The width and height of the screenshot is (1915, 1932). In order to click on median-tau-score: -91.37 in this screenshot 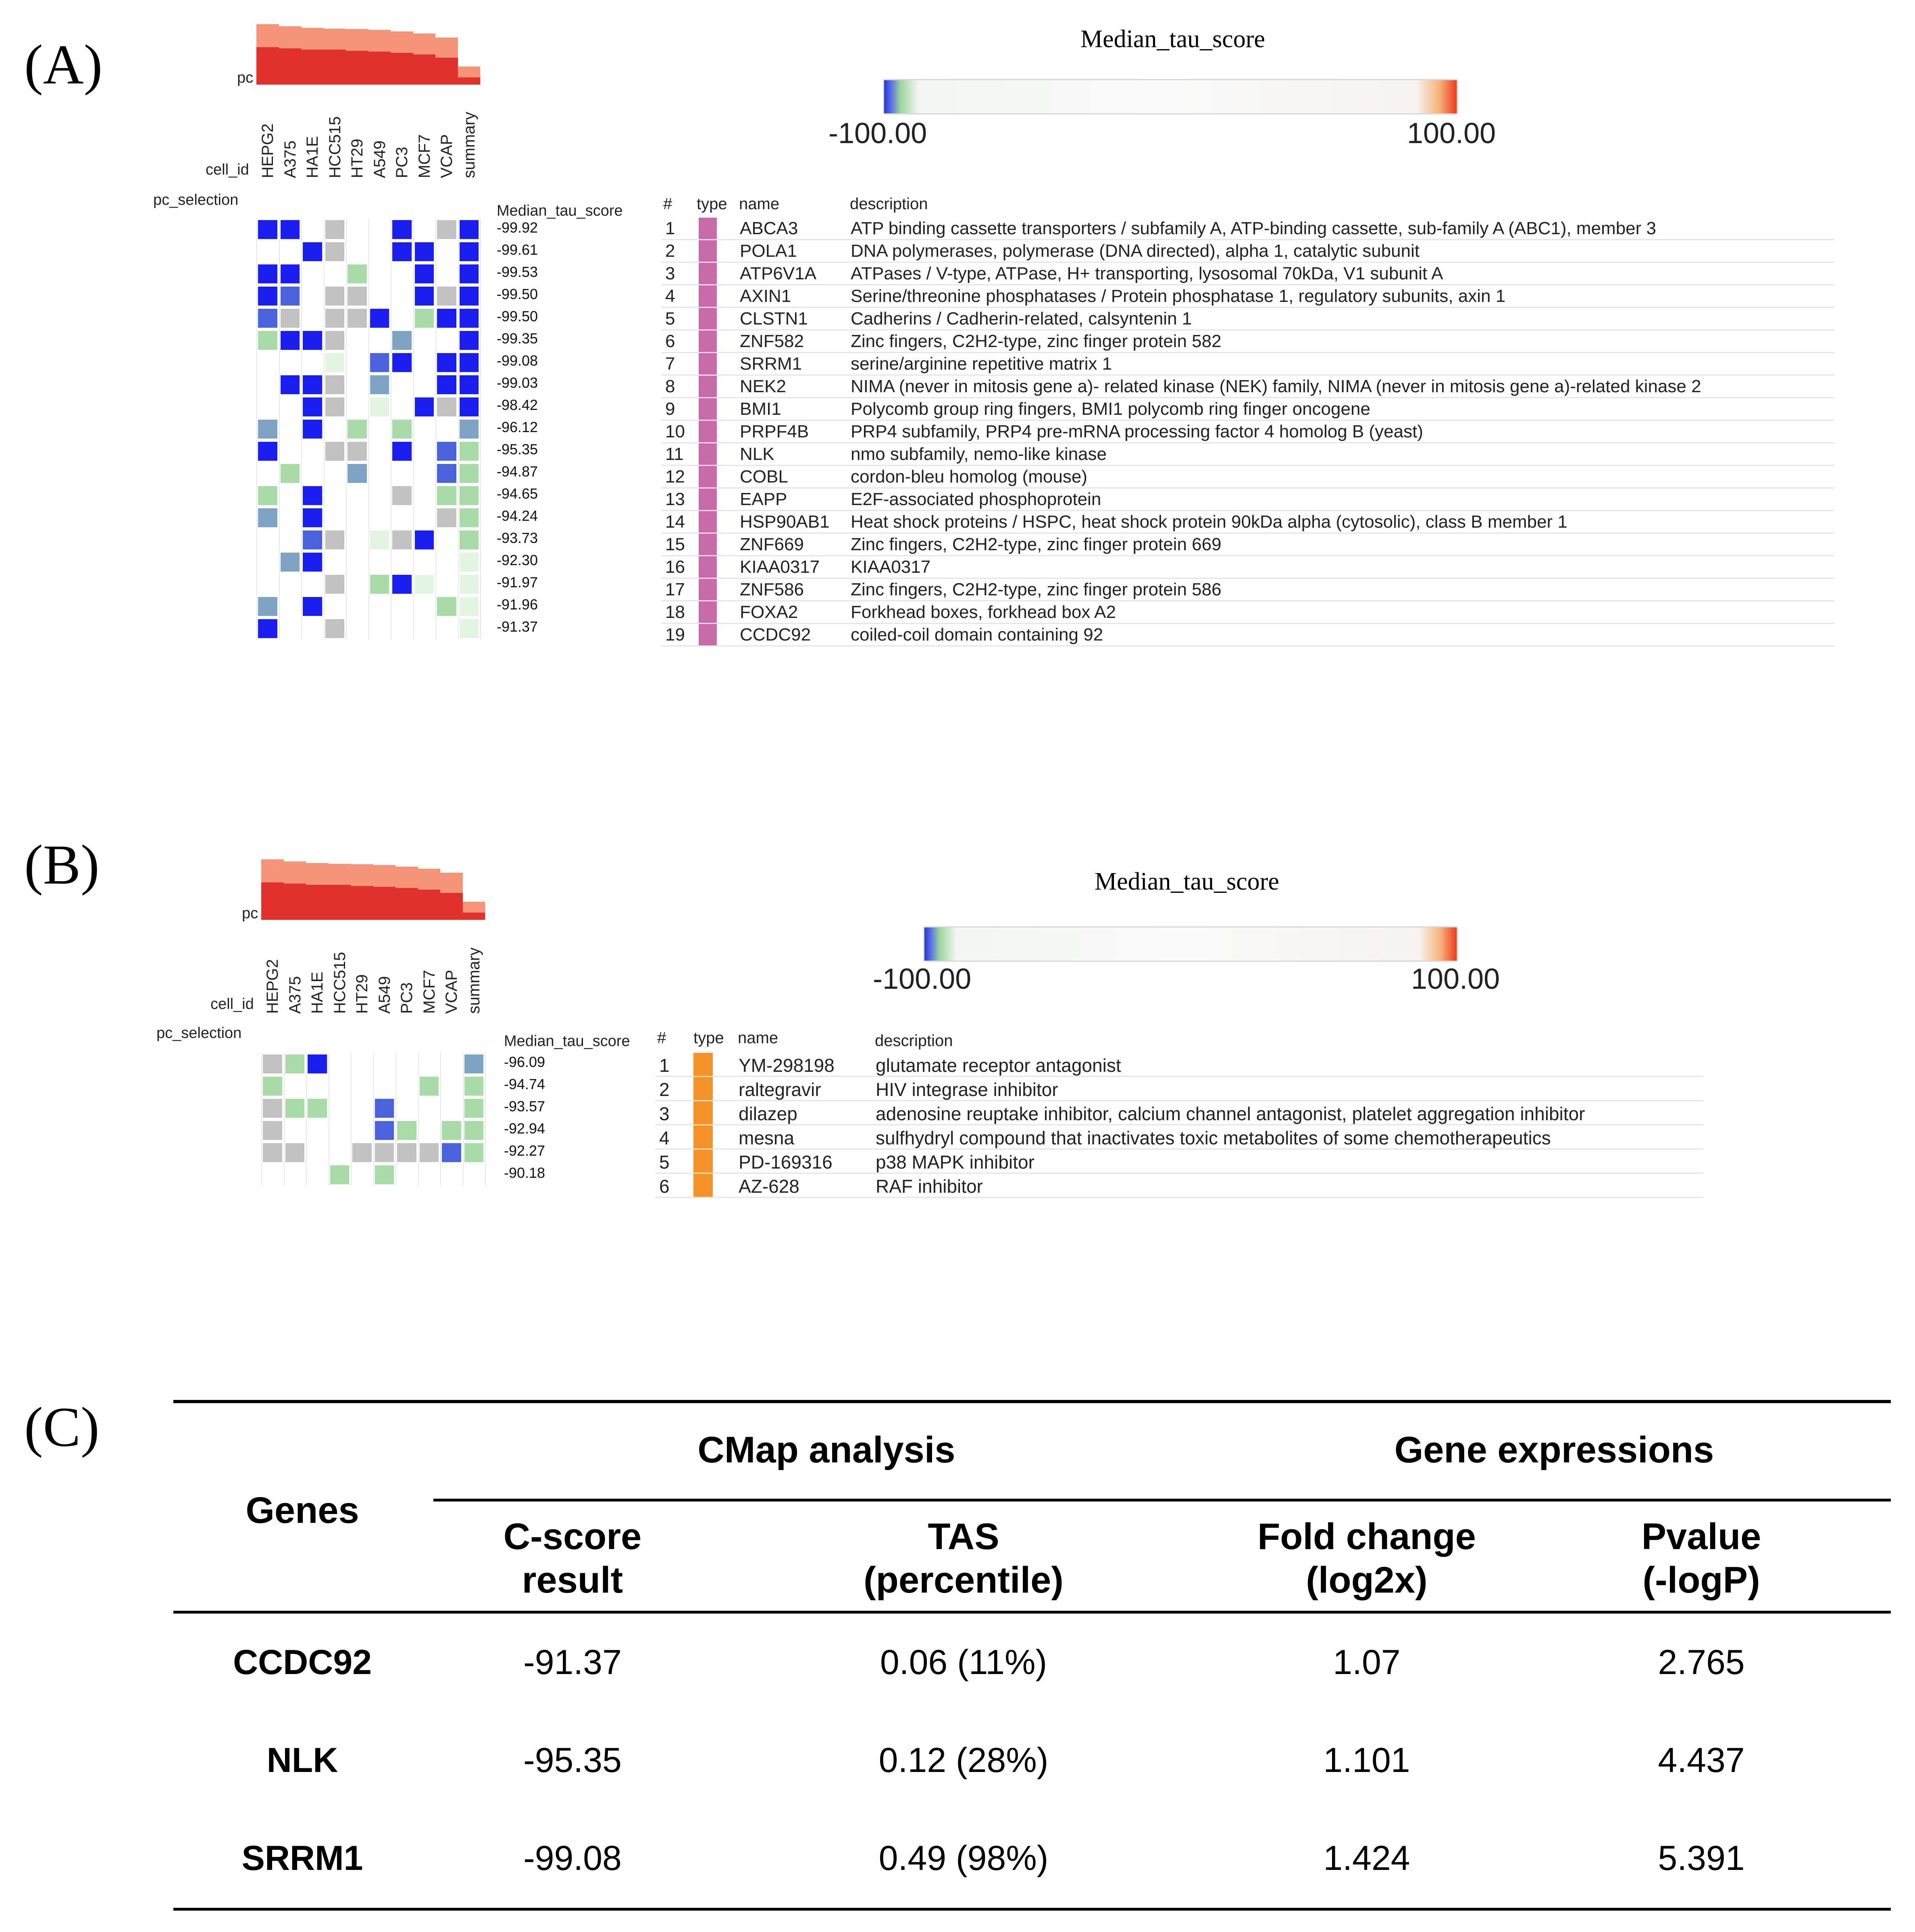, I will do `click(517, 626)`.